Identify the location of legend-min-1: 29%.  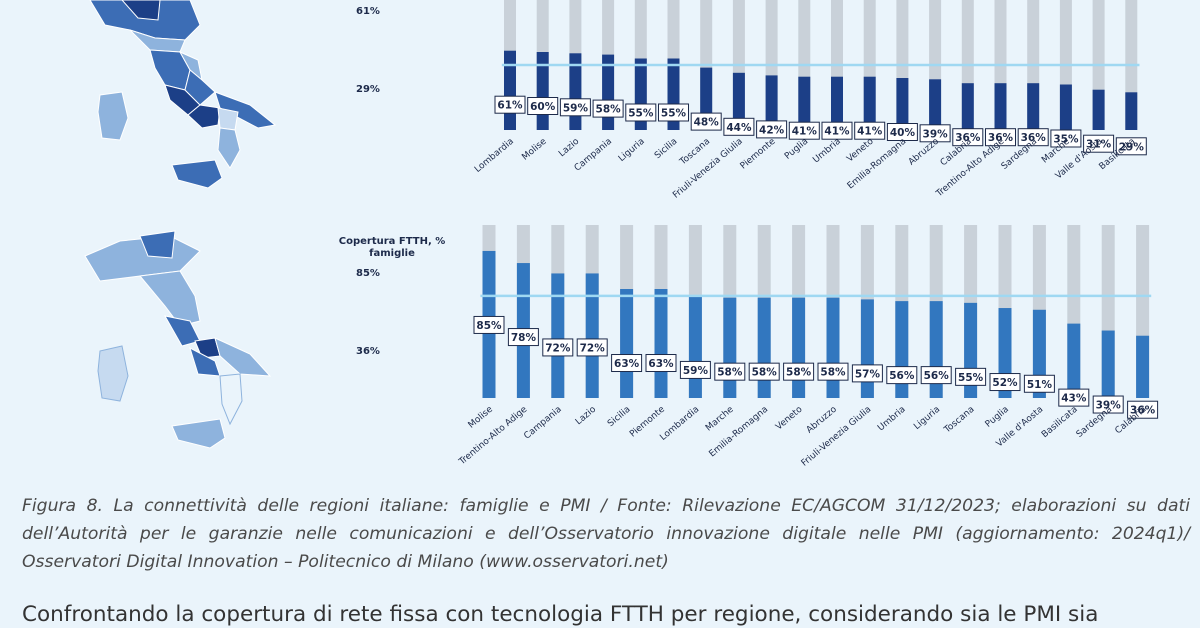
(368, 89).